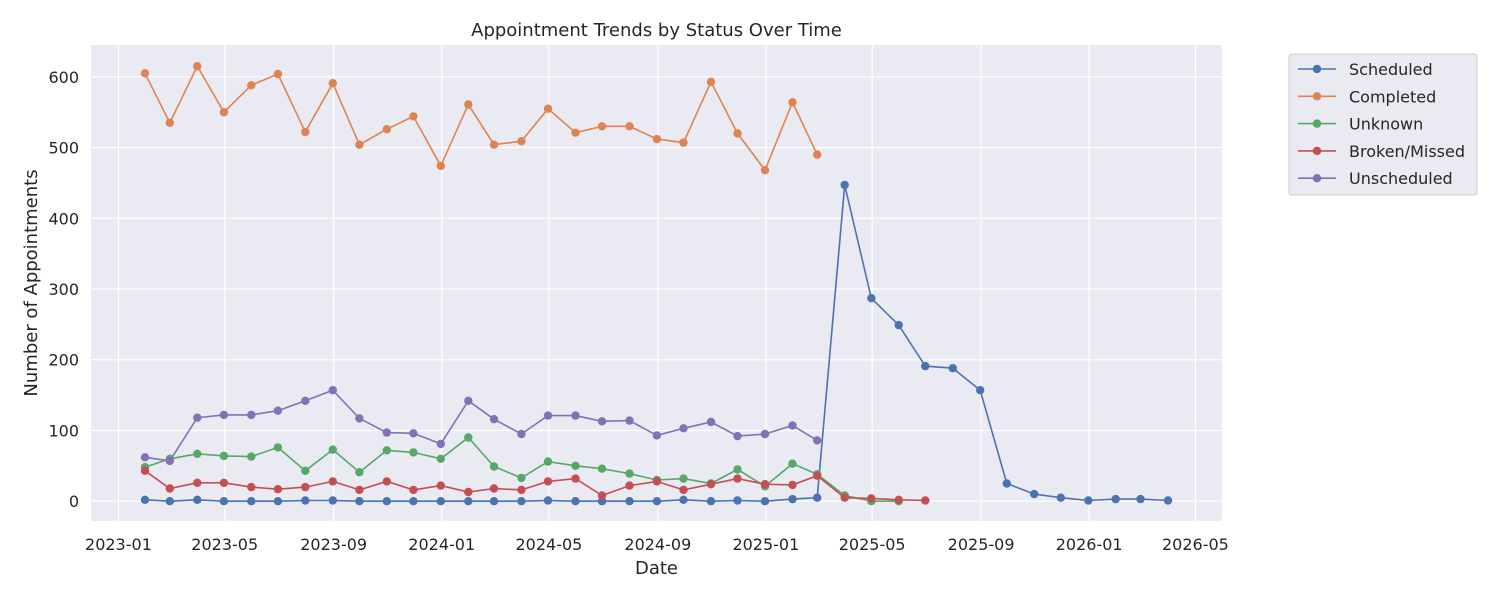 The width and height of the screenshot is (1500, 600). What do you see at coordinates (333, 544) in the screenshot?
I see `x-tick-label: 2023-09` at bounding box center [333, 544].